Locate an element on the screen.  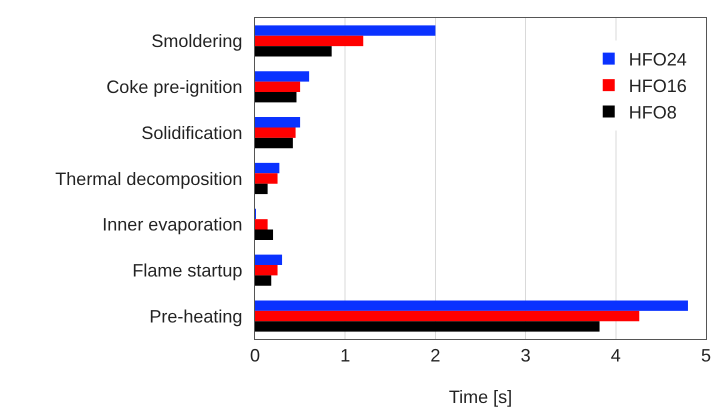
y-tick-label: Pre-heating is located at coordinates (195, 316).